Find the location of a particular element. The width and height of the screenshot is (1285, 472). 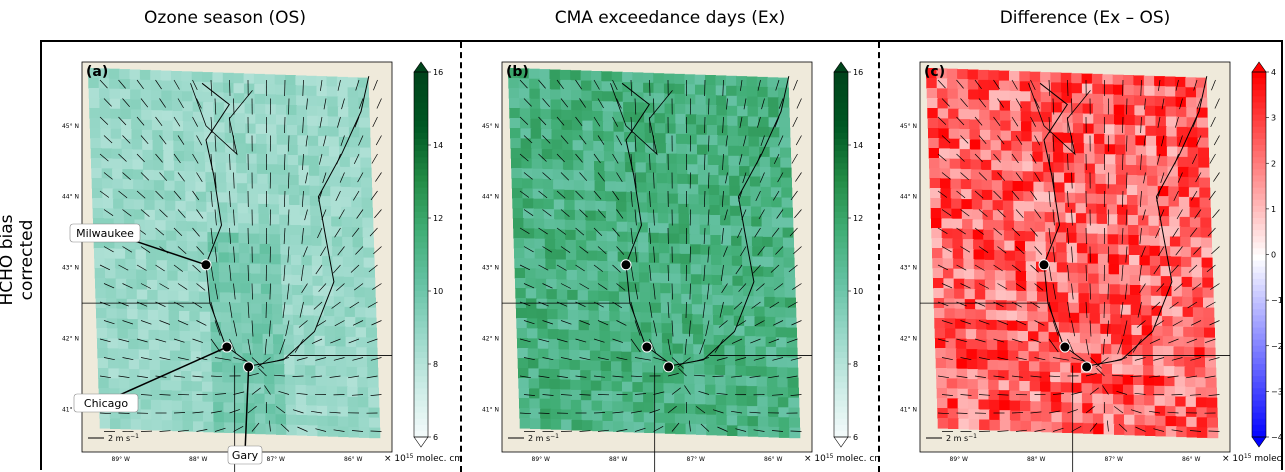

colorbar-tick-label: 6 is located at coordinates (435, 437).